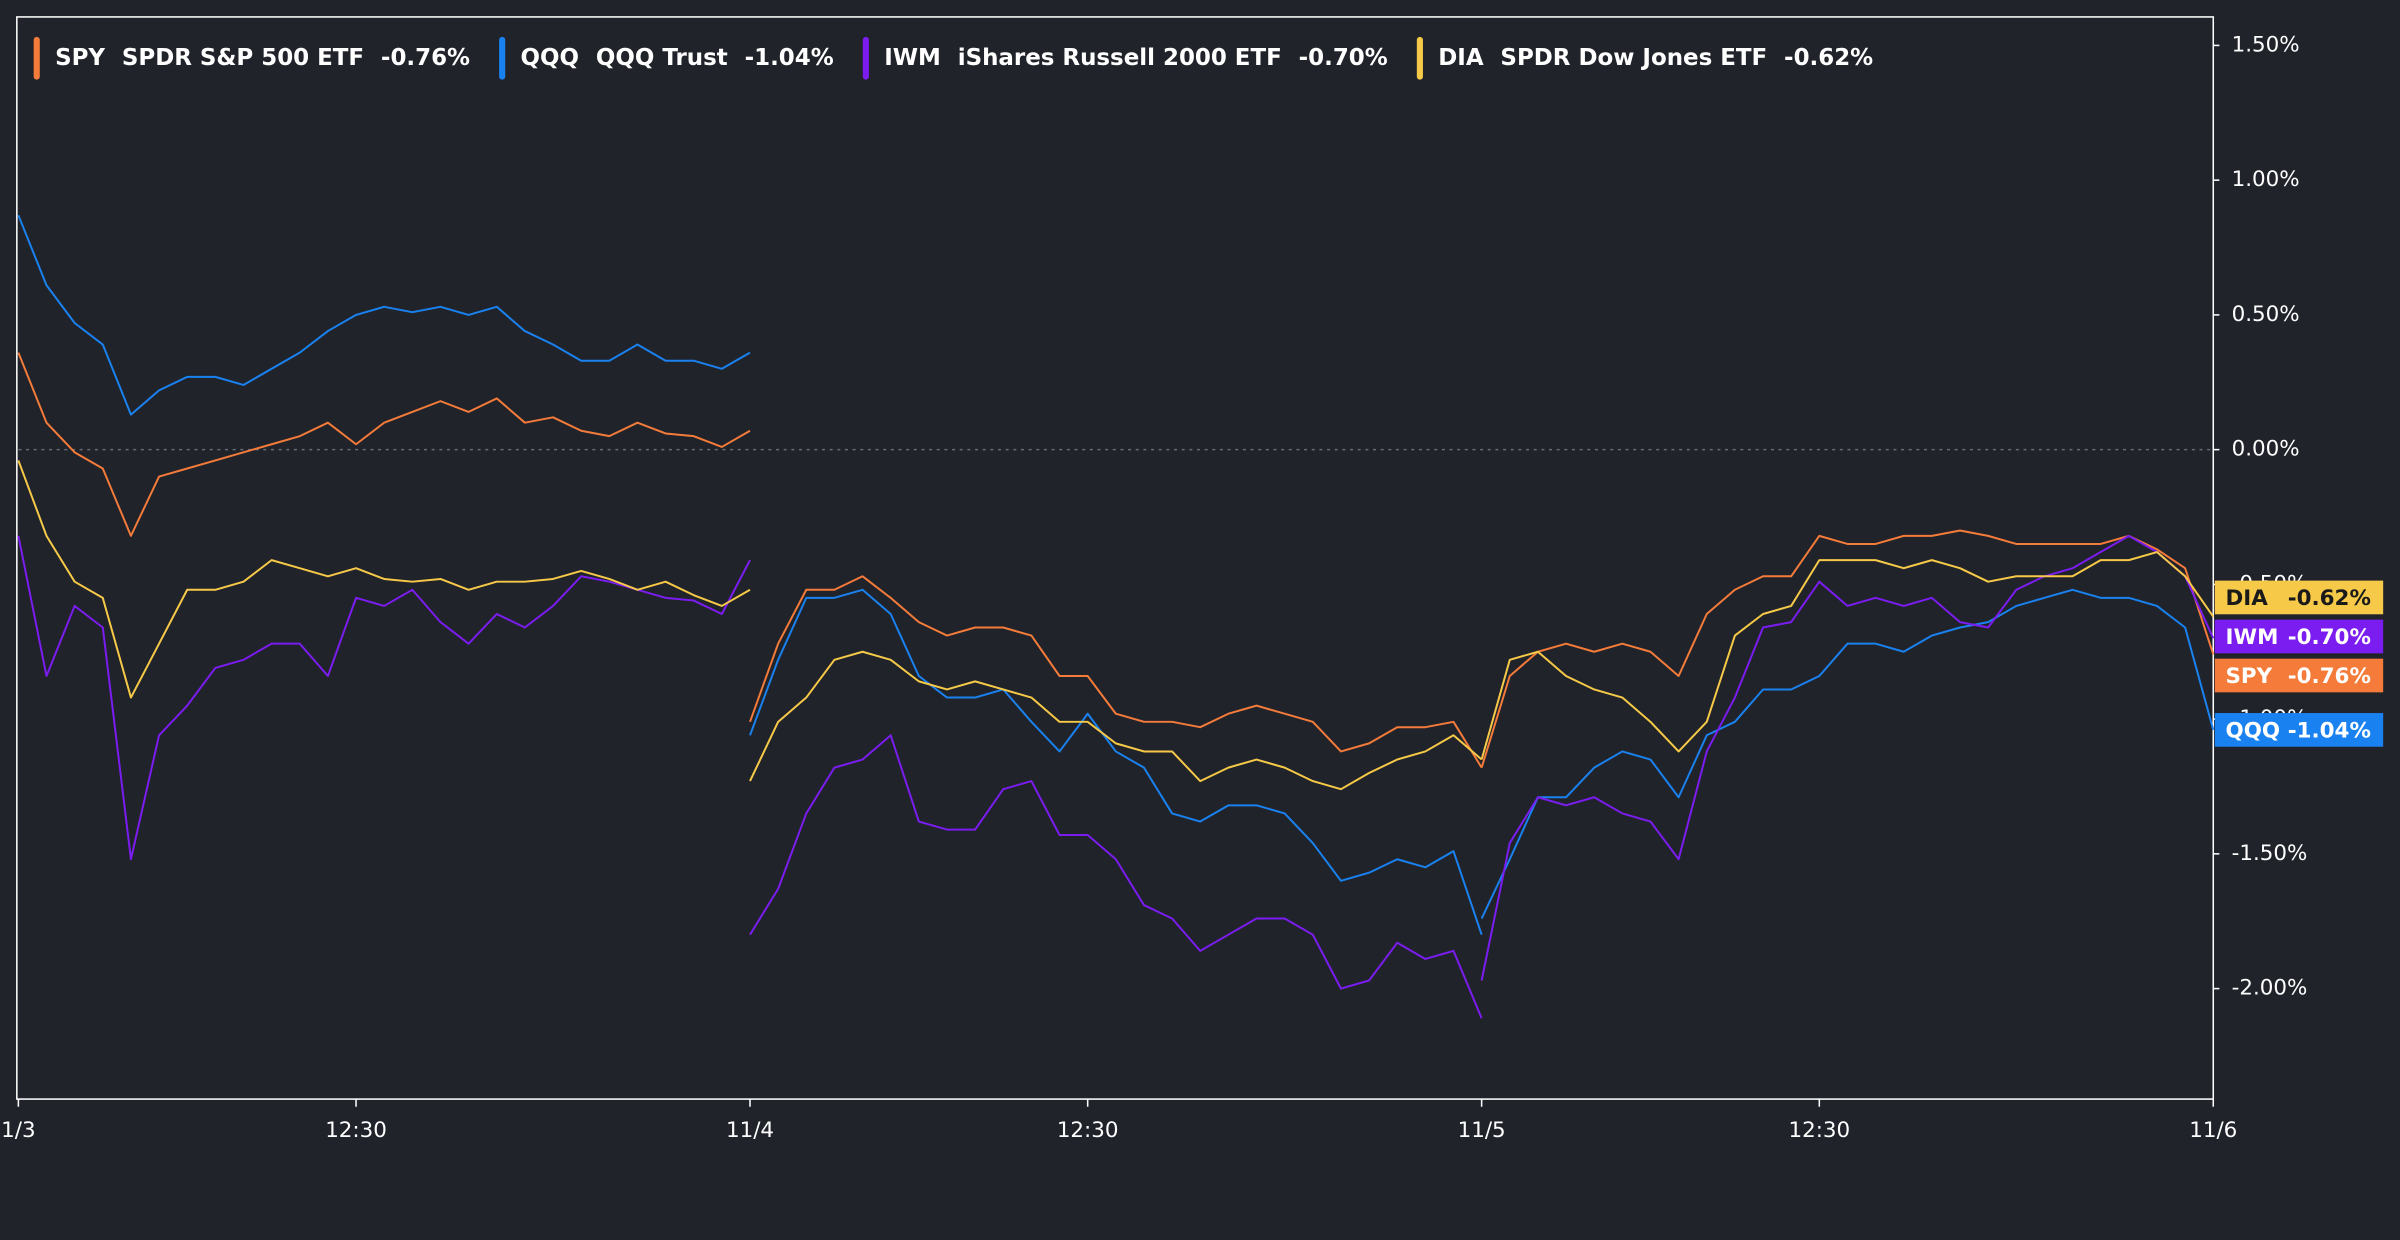  I want to click on legend-name: QQQ Trust, so click(662, 58).